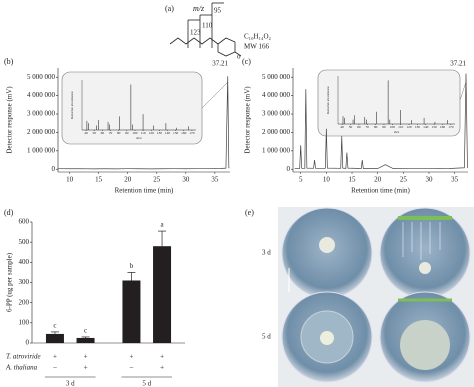 This screenshot has height=387, width=474. What do you see at coordinates (246, 61) in the screenshot?
I see `panel-label: (c)` at bounding box center [246, 61].